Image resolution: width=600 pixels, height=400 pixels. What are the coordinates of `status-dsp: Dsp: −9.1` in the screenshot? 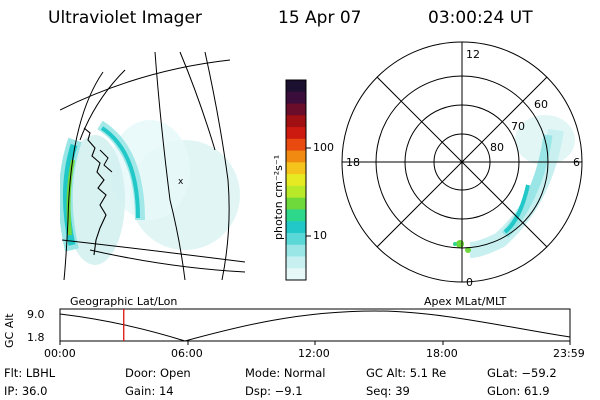 It's located at (274, 391).